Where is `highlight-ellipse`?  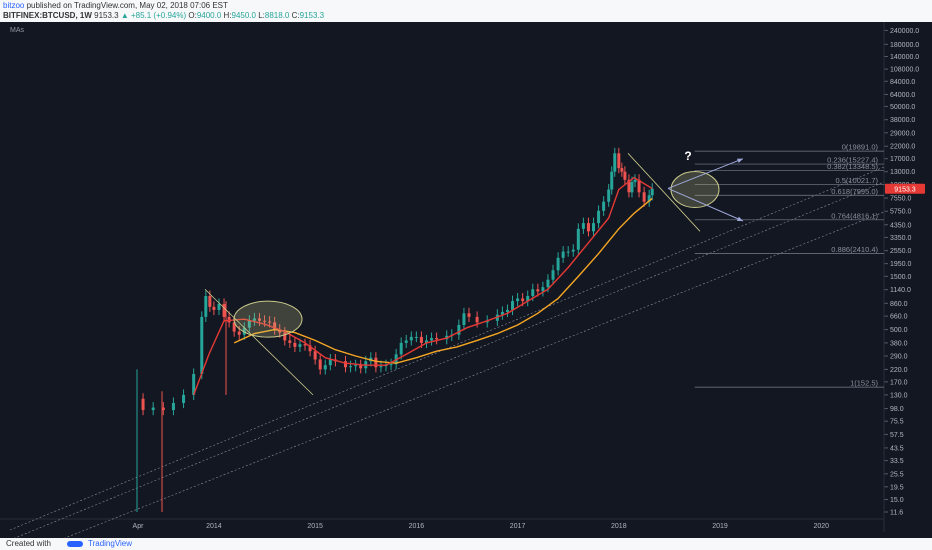 highlight-ellipse is located at coordinates (268, 319).